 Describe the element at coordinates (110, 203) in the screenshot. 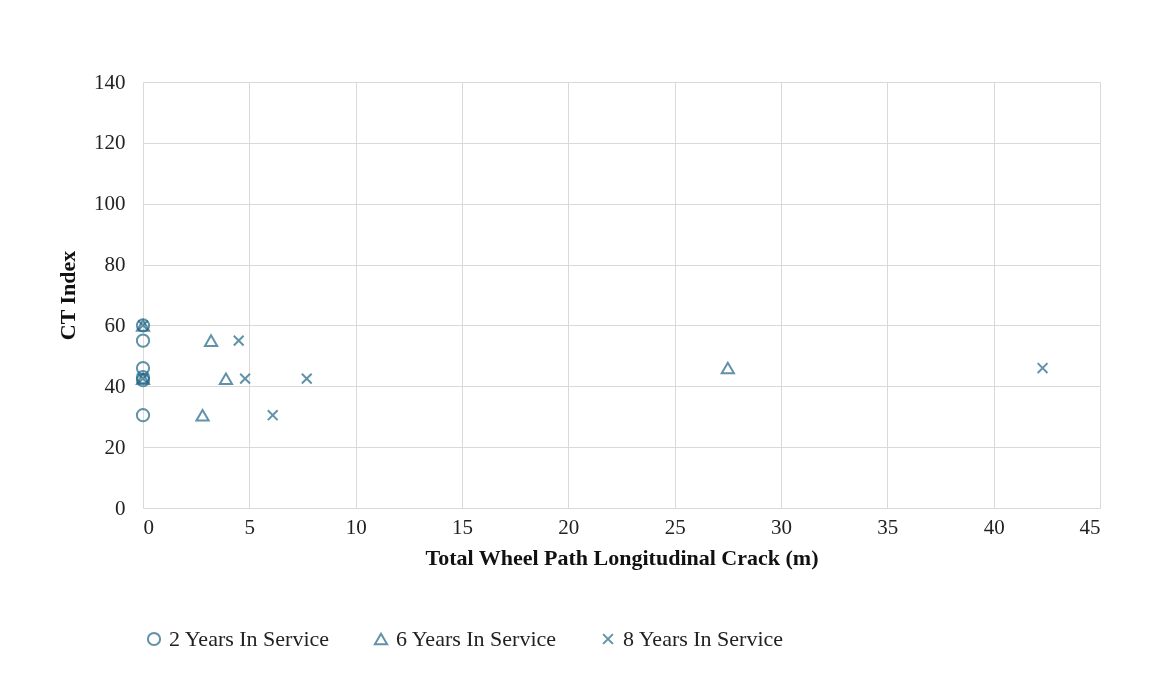

I see `y-tick-label: 100` at that location.